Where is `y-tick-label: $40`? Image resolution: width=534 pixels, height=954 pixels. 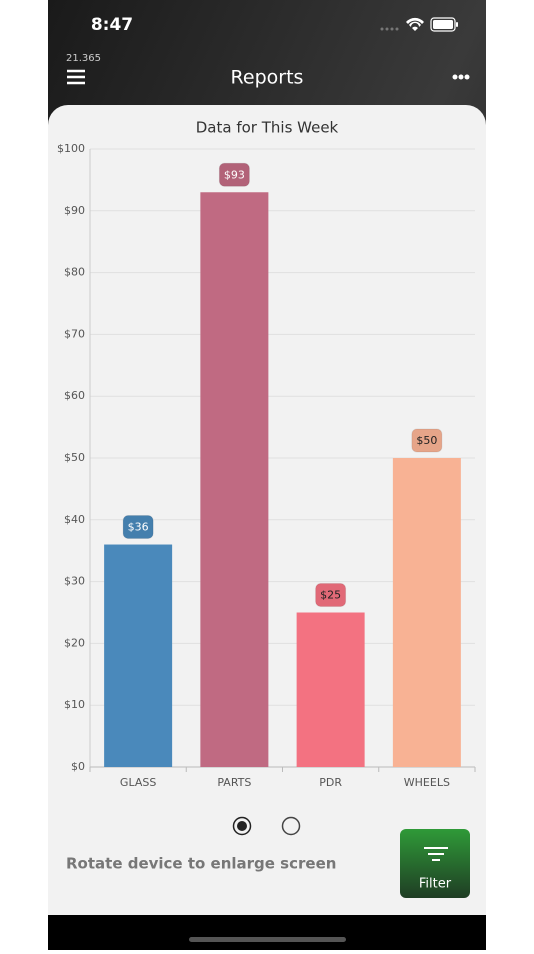 y-tick-label: $40 is located at coordinates (74, 519).